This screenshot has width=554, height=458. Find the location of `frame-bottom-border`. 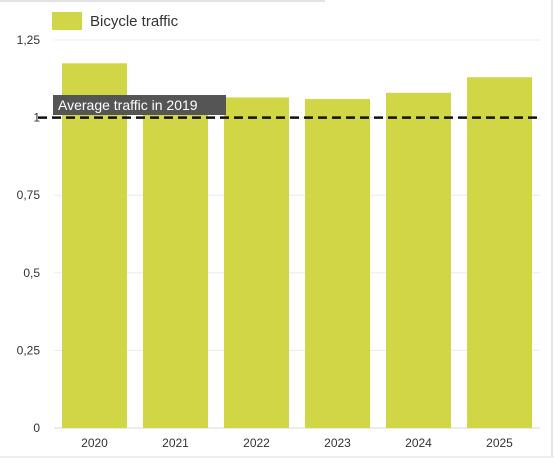

frame-bottom-border is located at coordinates (277, 457).